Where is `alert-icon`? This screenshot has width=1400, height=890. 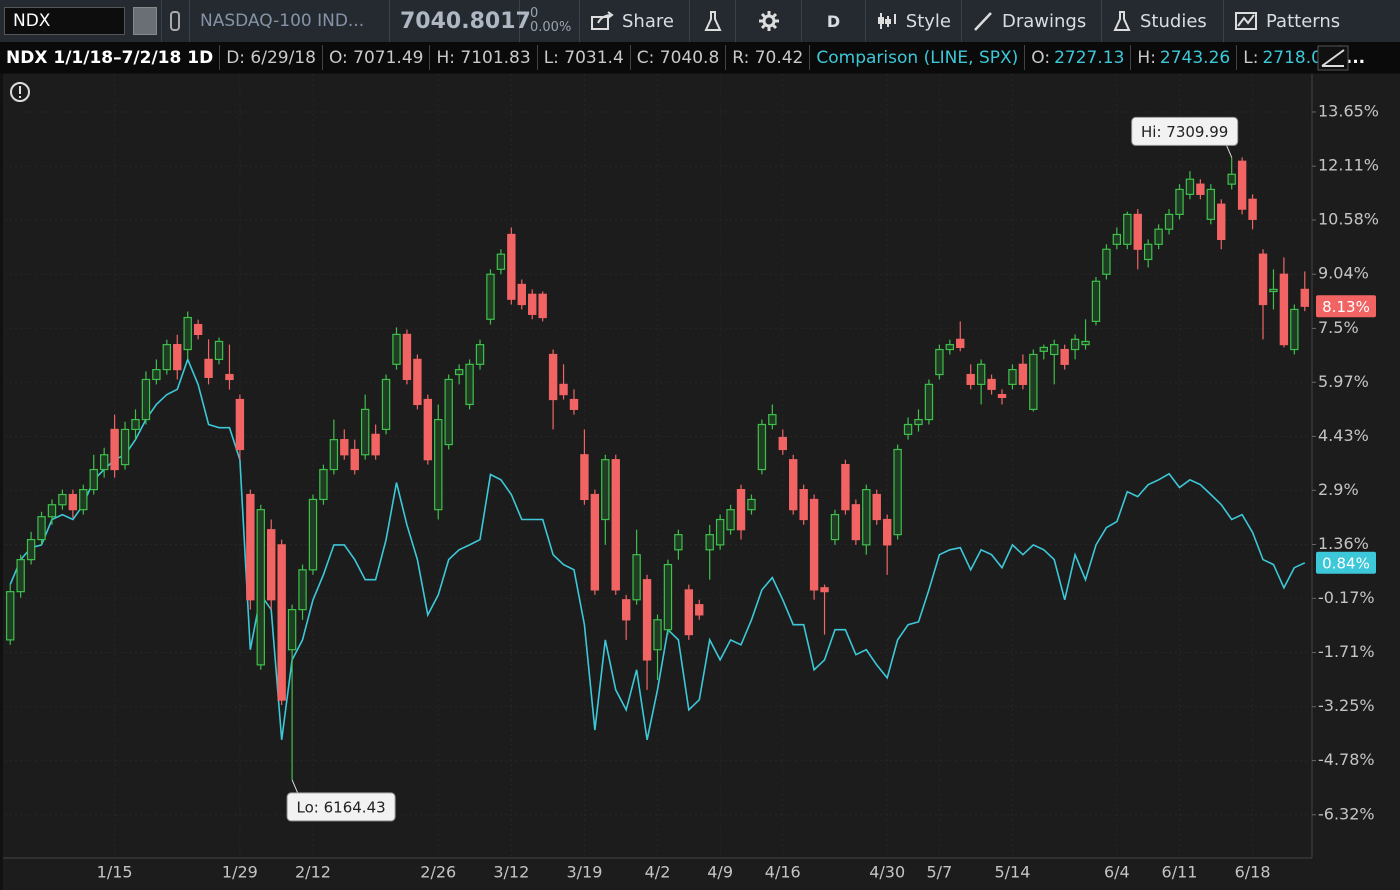 alert-icon is located at coordinates (20, 92).